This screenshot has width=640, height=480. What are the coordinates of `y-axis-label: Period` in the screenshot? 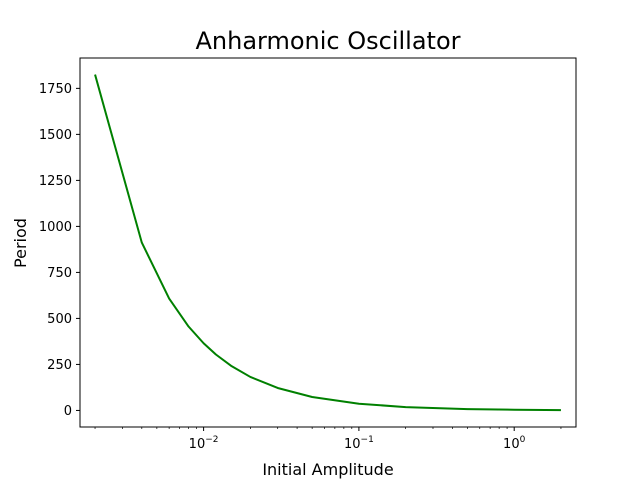 It's located at (20, 243).